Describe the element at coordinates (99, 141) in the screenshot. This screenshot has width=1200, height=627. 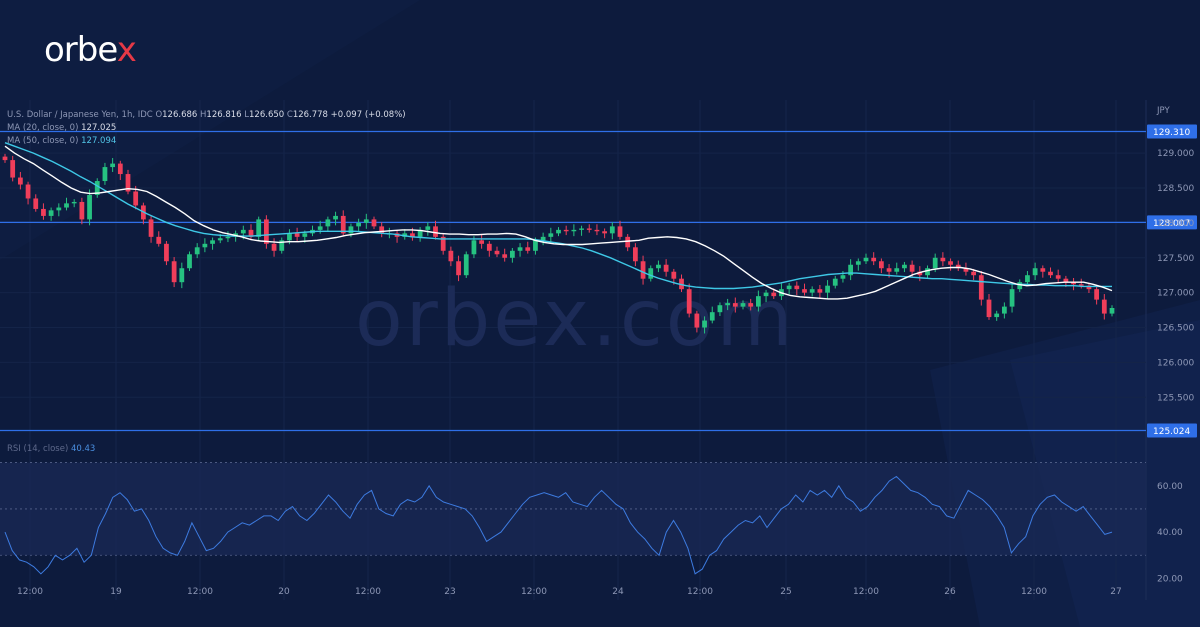
I see `ma50-value: 127.094` at that location.